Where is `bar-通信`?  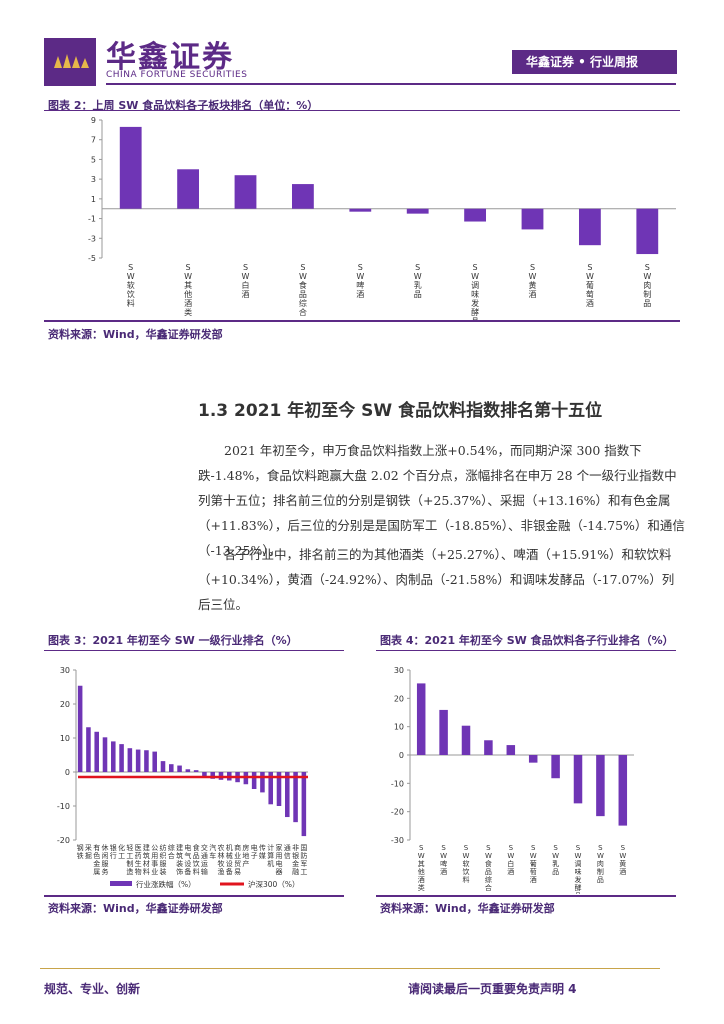 bar-通信 is located at coordinates (287, 795).